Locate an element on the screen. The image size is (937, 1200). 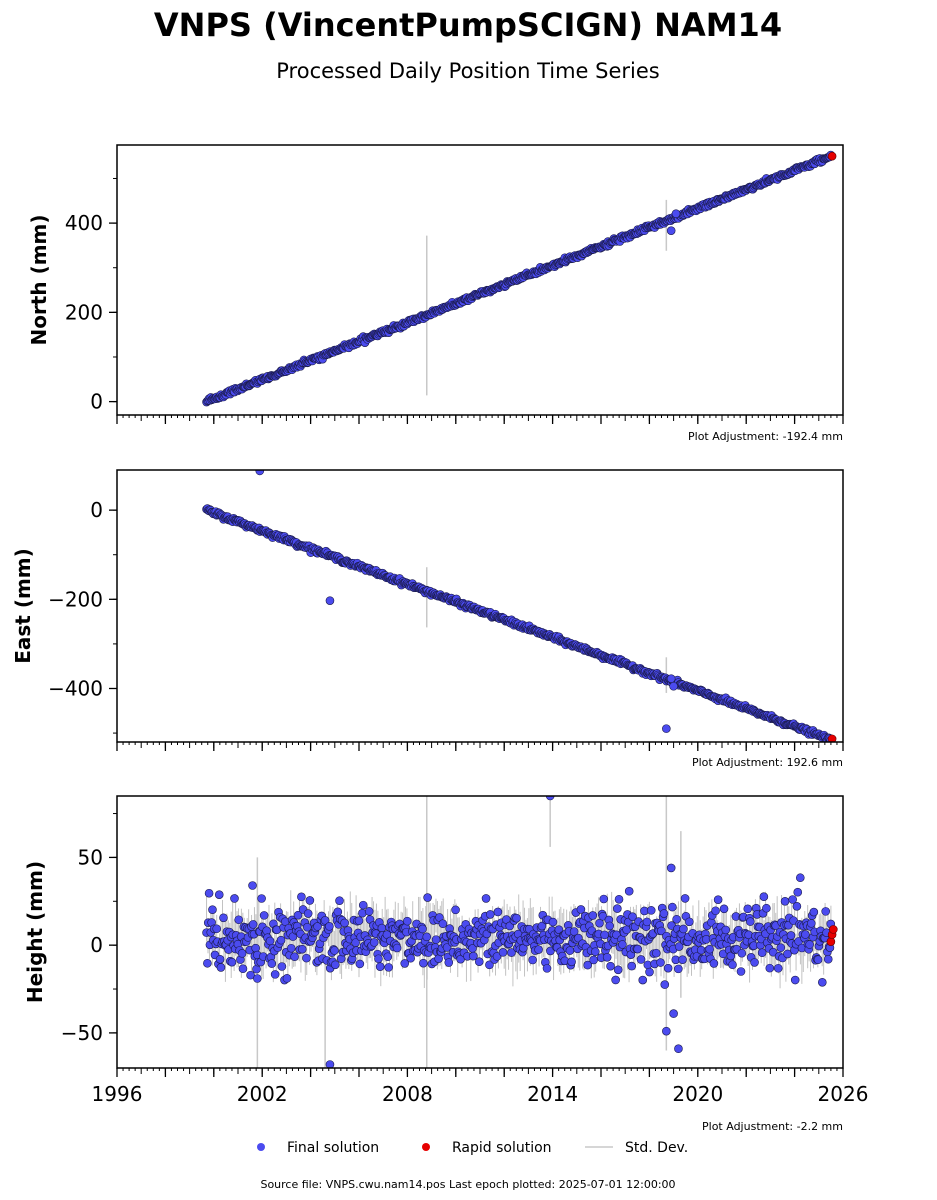
chart-title: VNPS (VincentPumpSCIGN) NAM14 is located at coordinates (468, 25).